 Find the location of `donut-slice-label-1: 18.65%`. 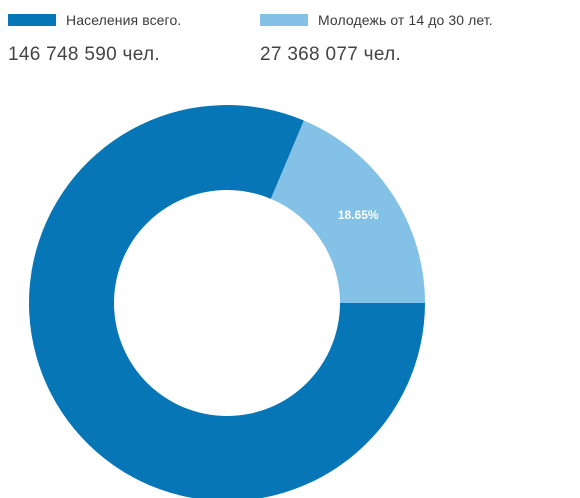

donut-slice-label-1: 18.65% is located at coordinates (358, 215).